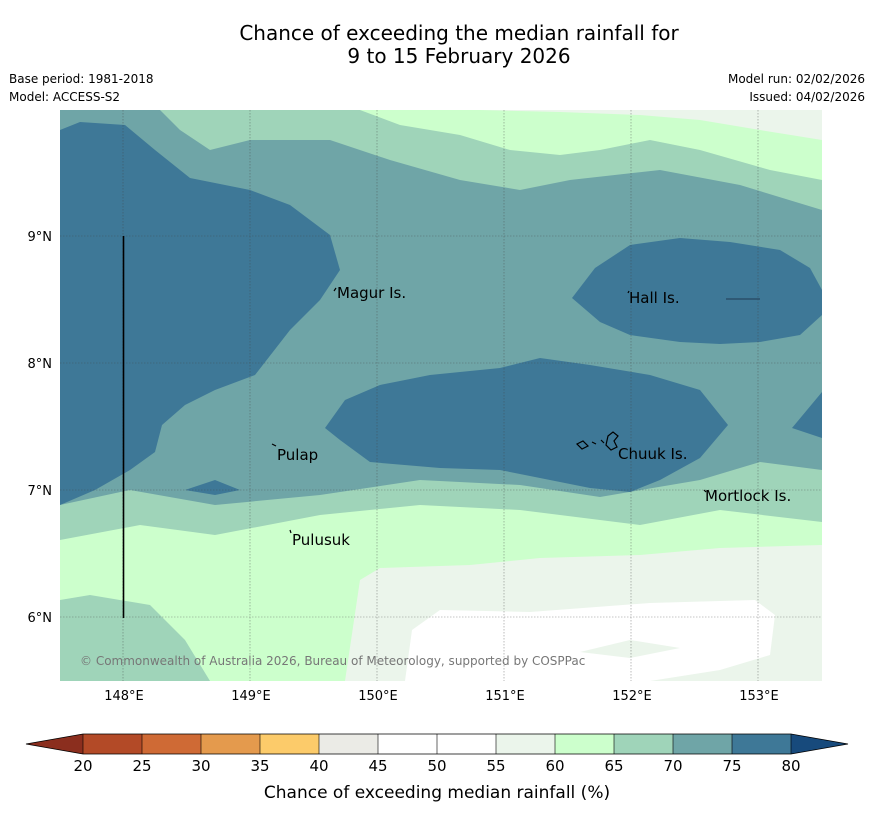  Describe the element at coordinates (697, 291) in the screenshot. I see `contour-fill-75-80-east` at that location.